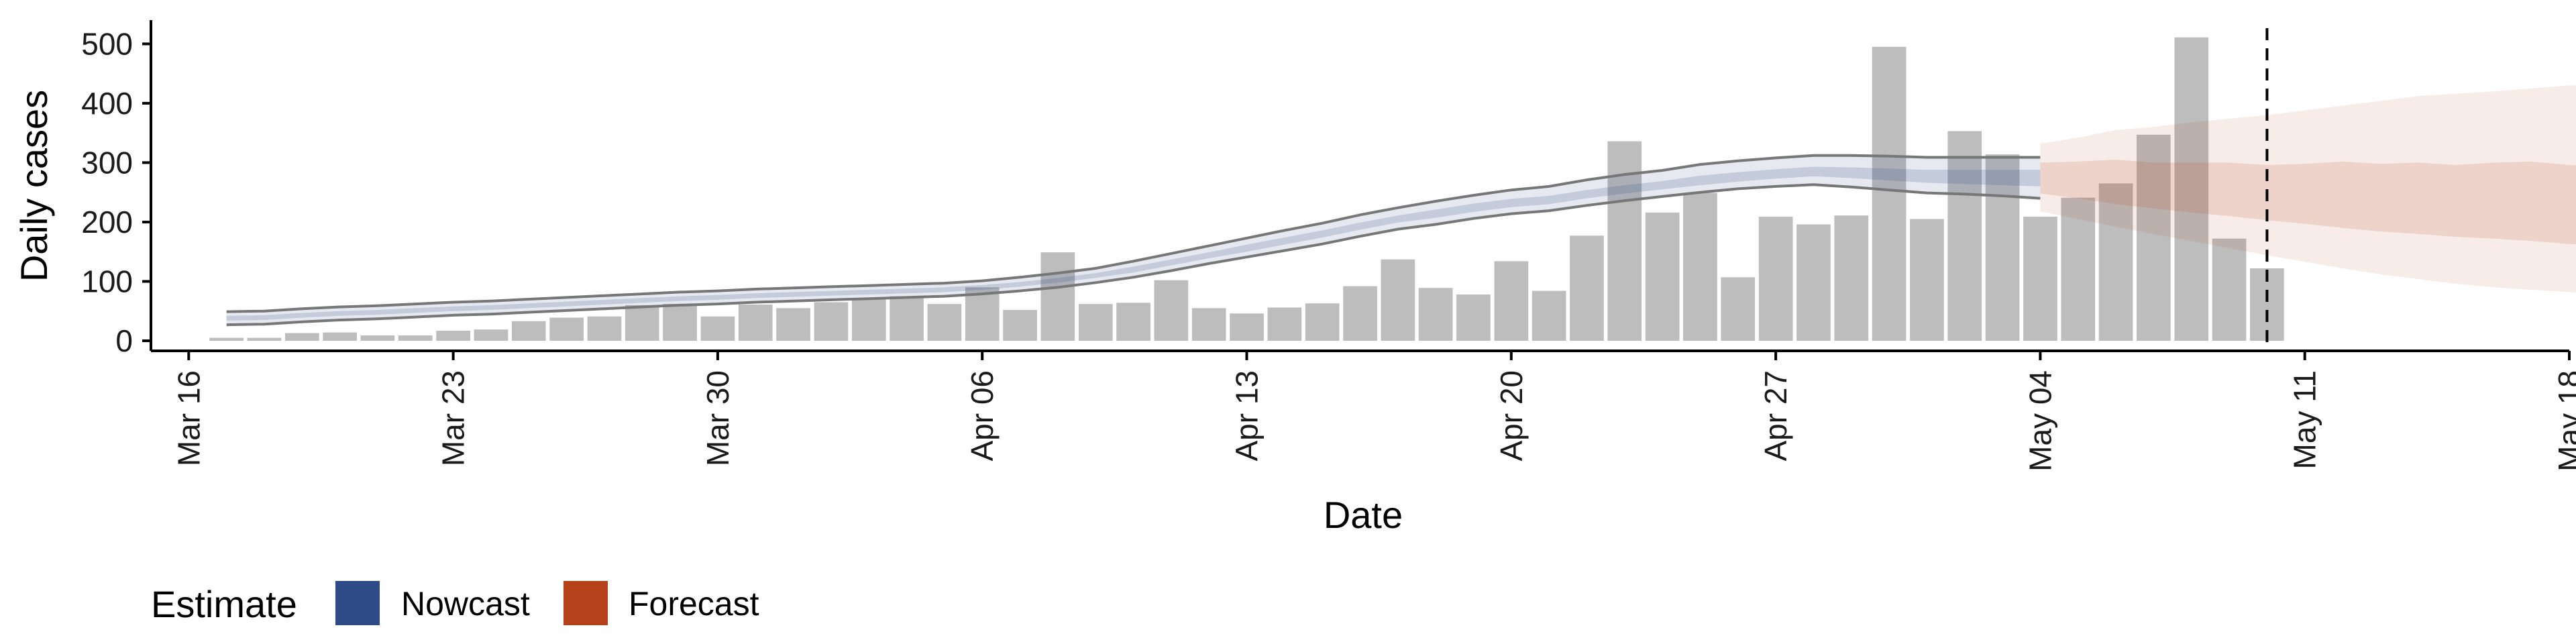 The width and height of the screenshot is (2576, 644). What do you see at coordinates (124, 340) in the screenshot?
I see `y-tick-label: 0` at bounding box center [124, 340].